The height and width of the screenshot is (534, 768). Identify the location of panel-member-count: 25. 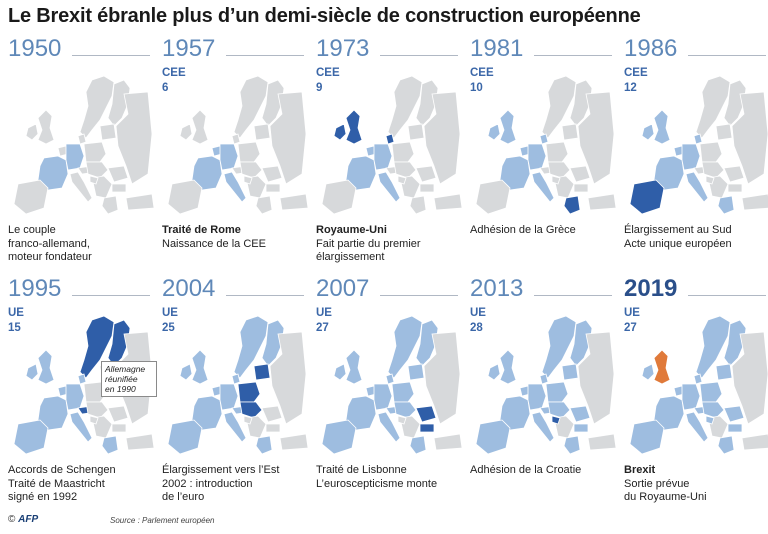
(168, 328).